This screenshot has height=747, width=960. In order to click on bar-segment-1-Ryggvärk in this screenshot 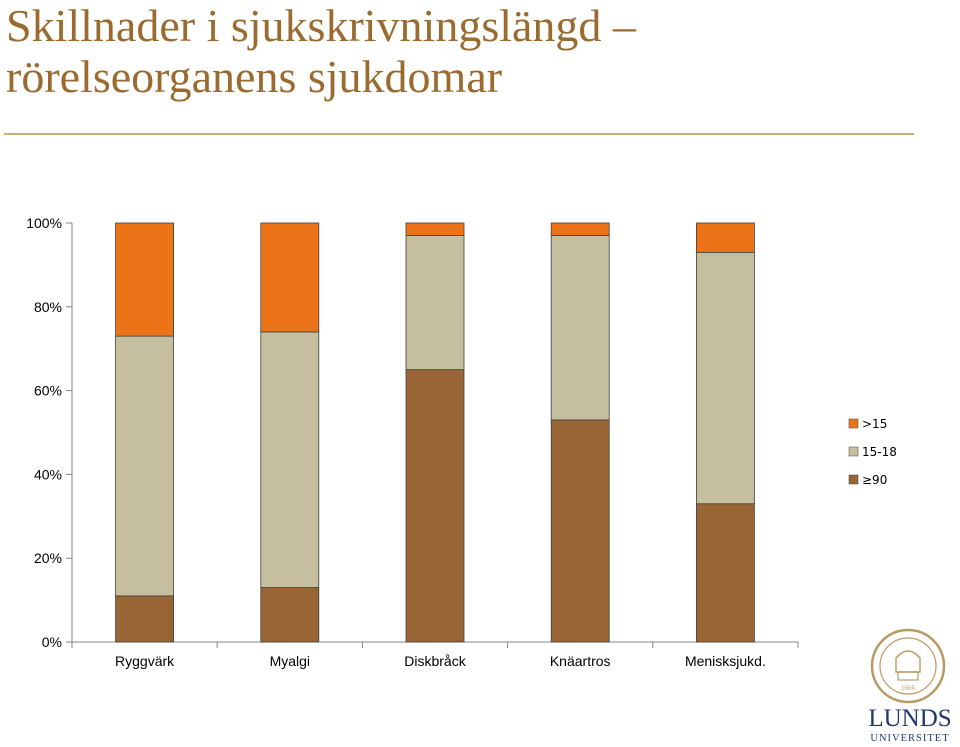, I will do `click(144, 619)`.